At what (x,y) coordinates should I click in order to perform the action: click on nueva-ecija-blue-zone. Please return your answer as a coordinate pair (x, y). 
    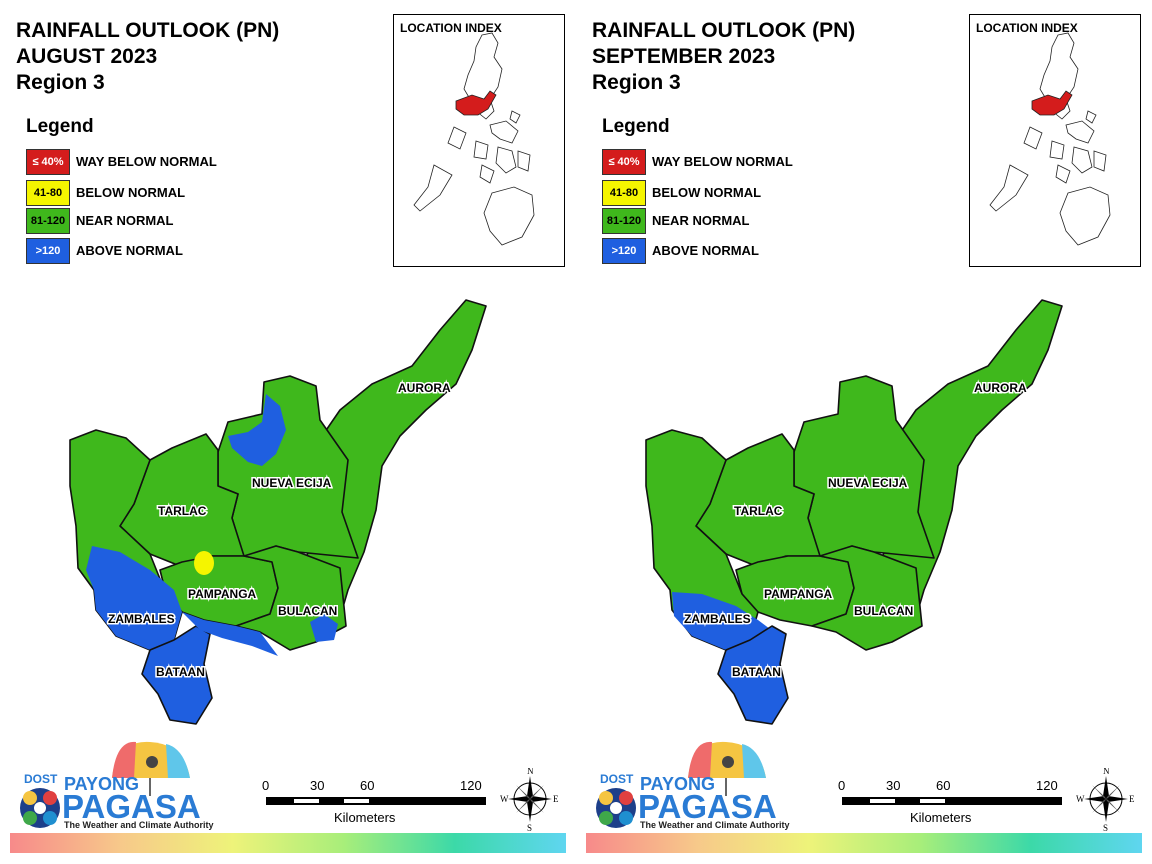
    Looking at the image, I should click on (257, 430).